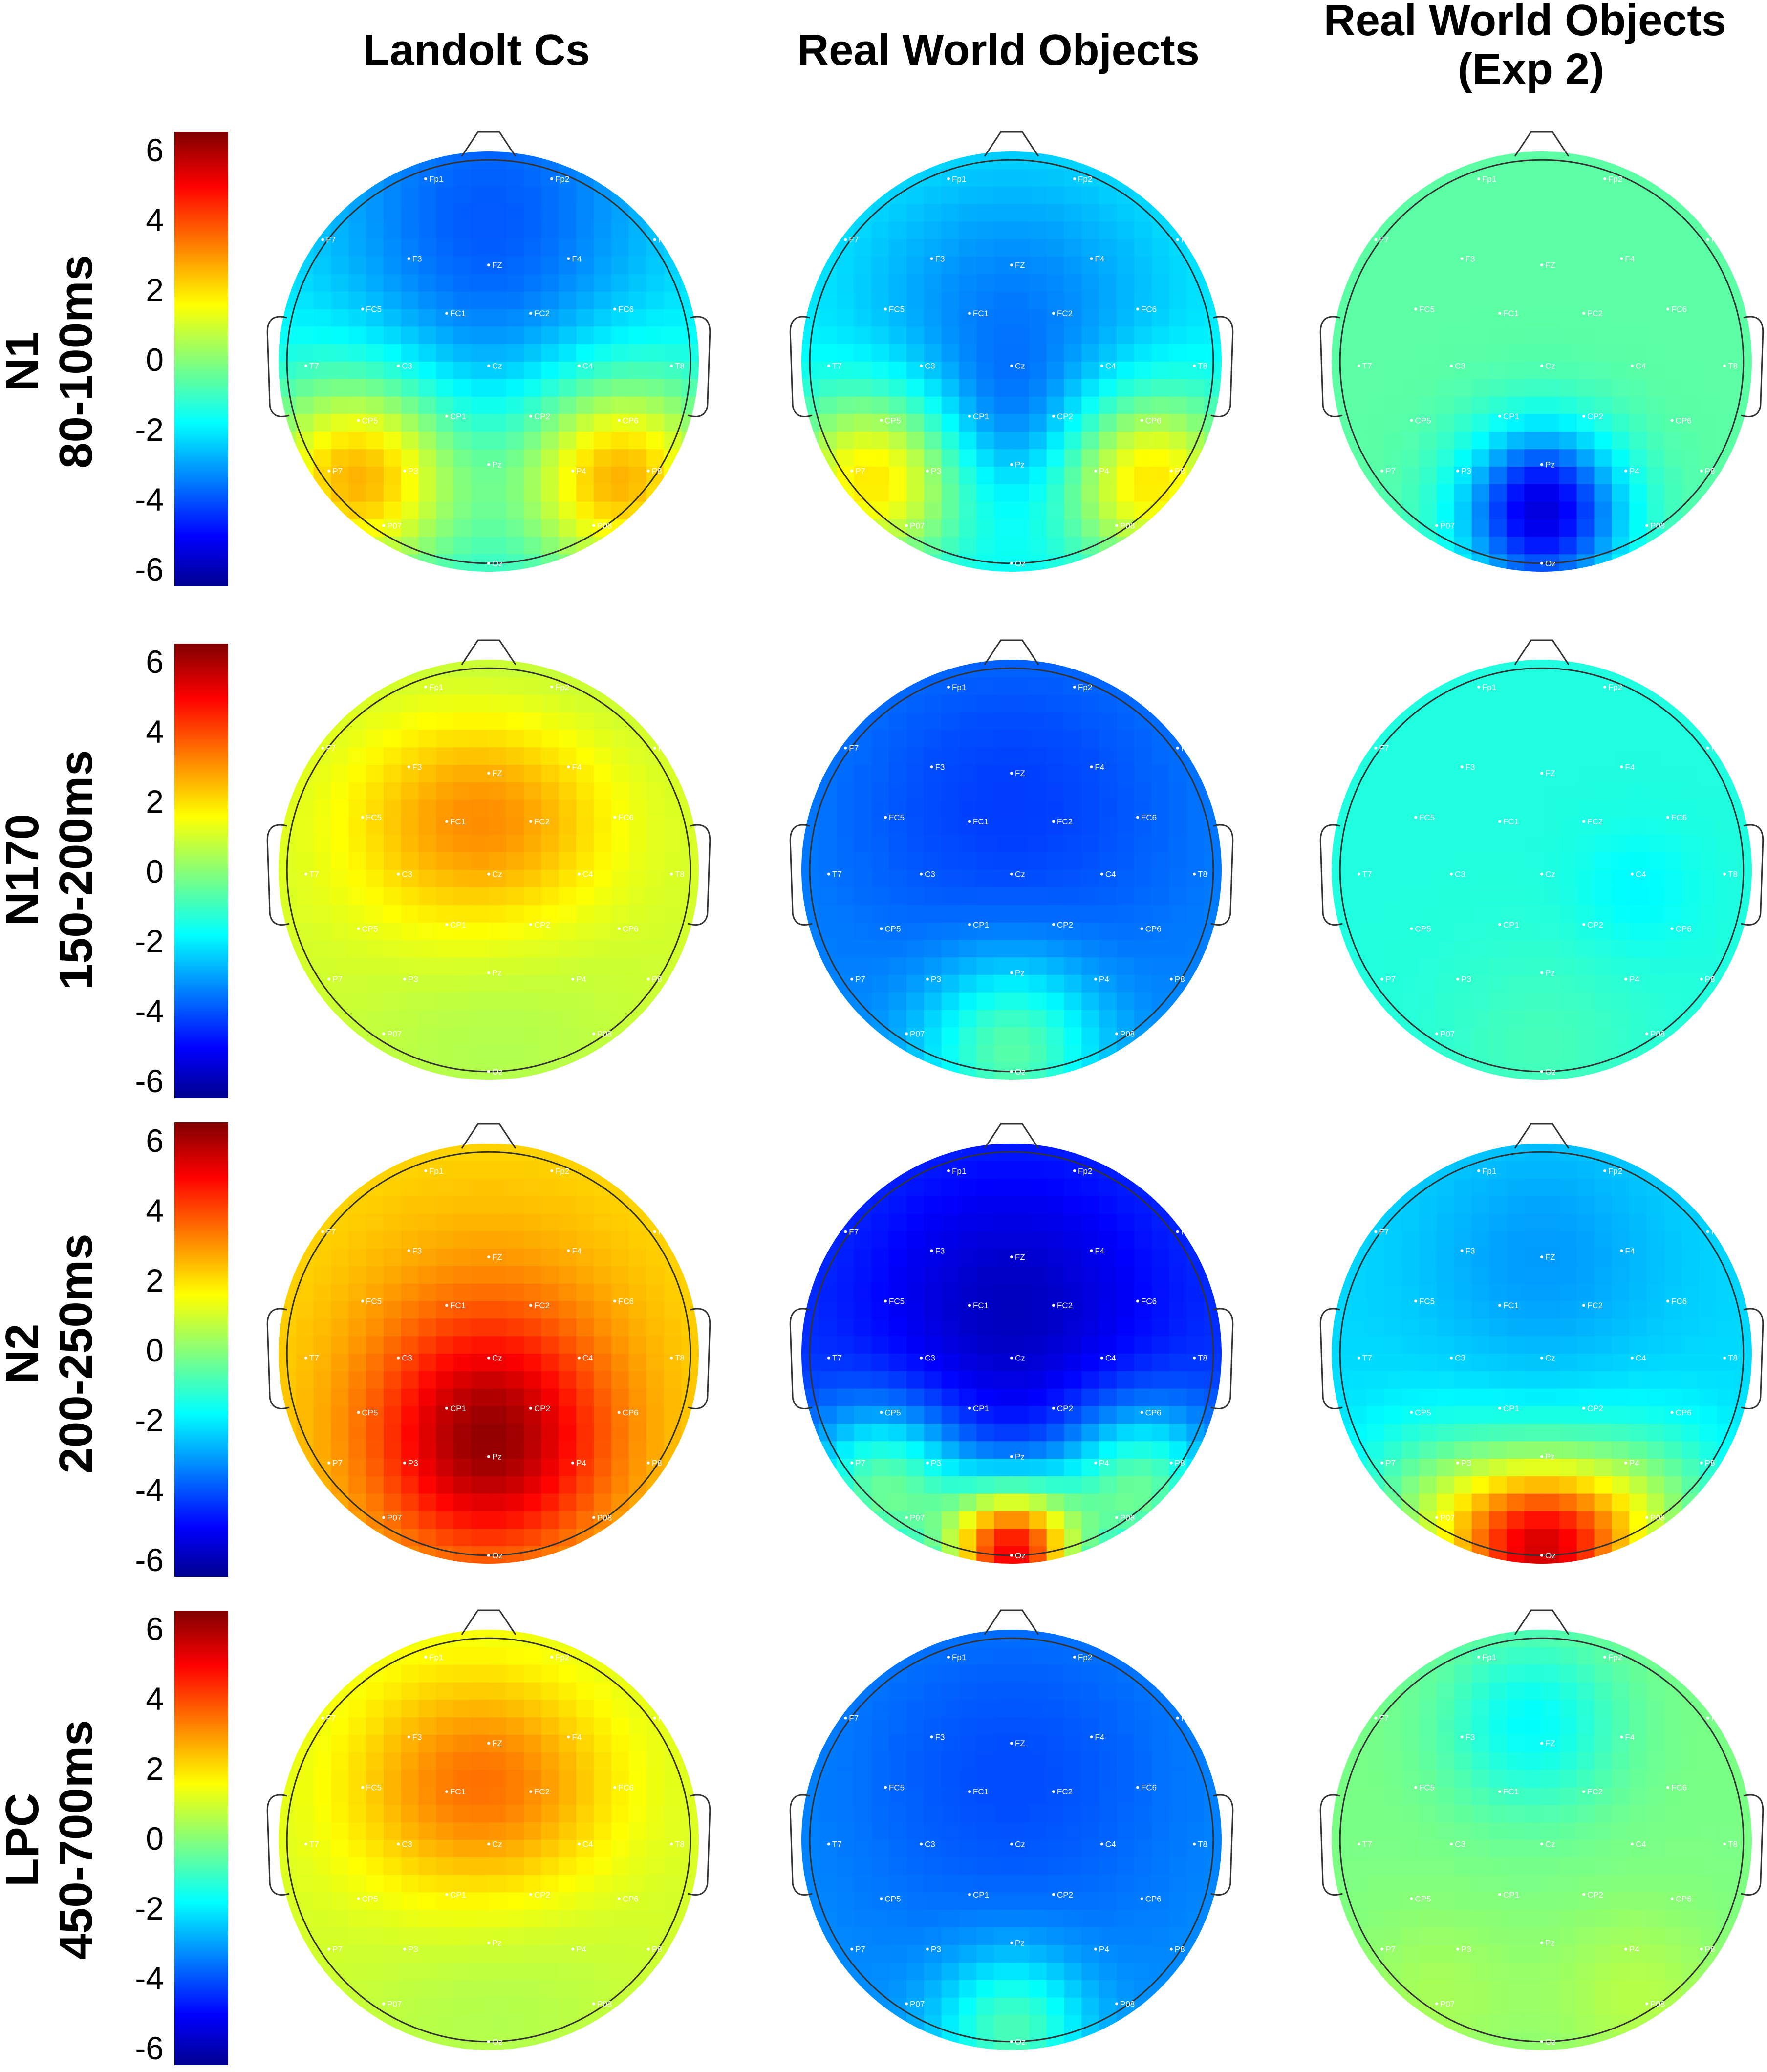 Image resolution: width=1767 pixels, height=2072 pixels. I want to click on electrode-label-cp6: CP6, so click(1154, 1412).